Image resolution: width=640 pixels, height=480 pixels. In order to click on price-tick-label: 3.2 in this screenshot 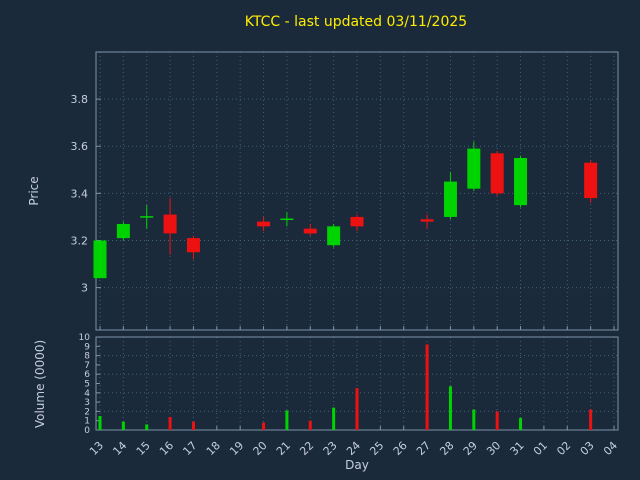, I will do `click(80, 240)`.